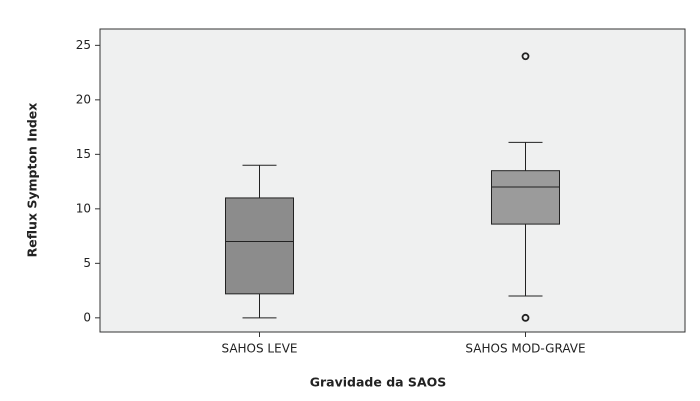 The height and width of the screenshot is (401, 700). Describe the element at coordinates (83, 154) in the screenshot. I see `y-tick-label: 15` at that location.